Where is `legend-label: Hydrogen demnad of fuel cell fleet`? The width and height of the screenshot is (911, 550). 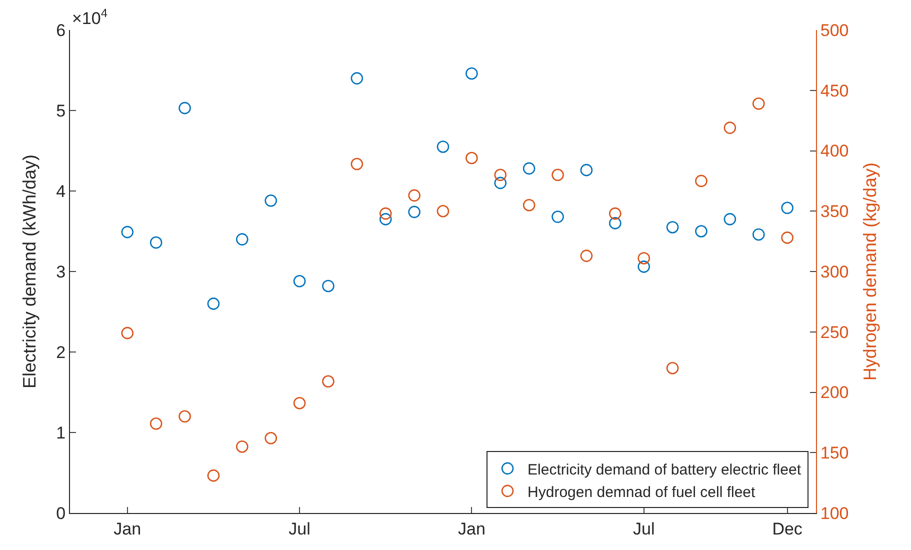 legend-label: Hydrogen demnad of fuel cell fleet is located at coordinates (642, 492).